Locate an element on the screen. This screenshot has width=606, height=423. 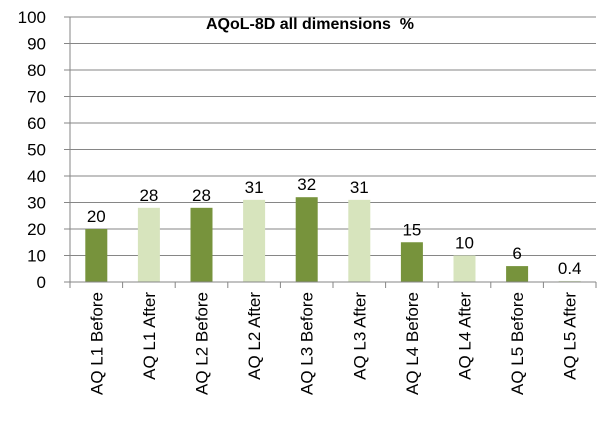
y-tick-label: 40 is located at coordinates (36, 176).